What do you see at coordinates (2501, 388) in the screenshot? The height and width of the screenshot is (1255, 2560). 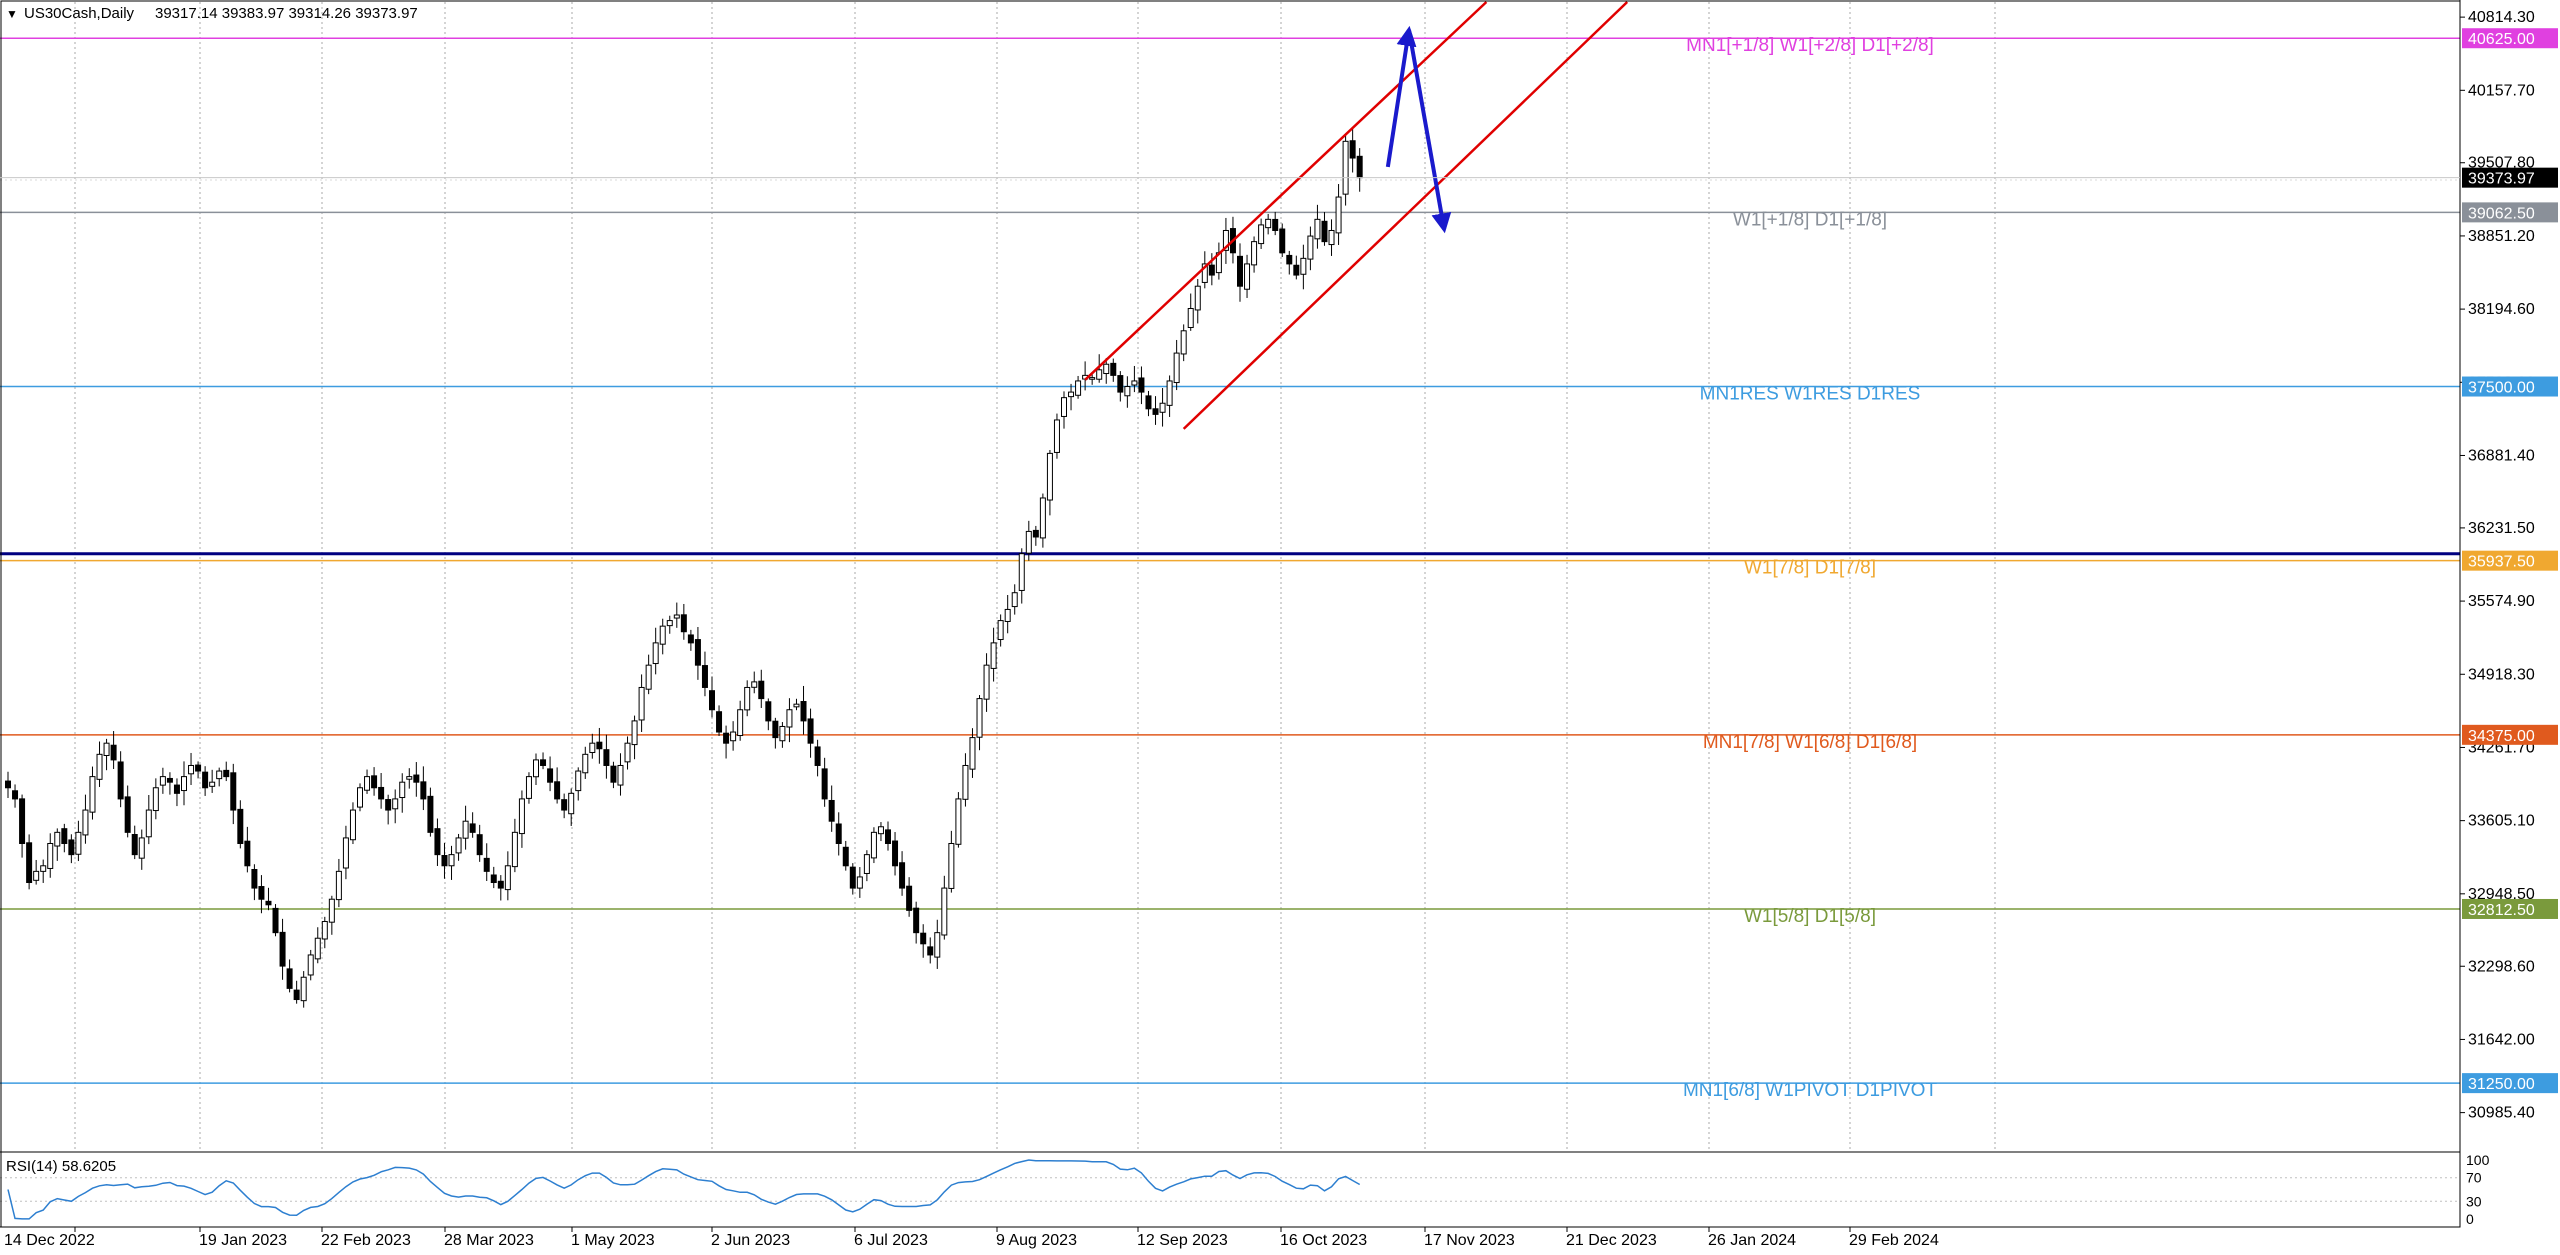 I see `level-price-tag-text: 37500.00` at bounding box center [2501, 388].